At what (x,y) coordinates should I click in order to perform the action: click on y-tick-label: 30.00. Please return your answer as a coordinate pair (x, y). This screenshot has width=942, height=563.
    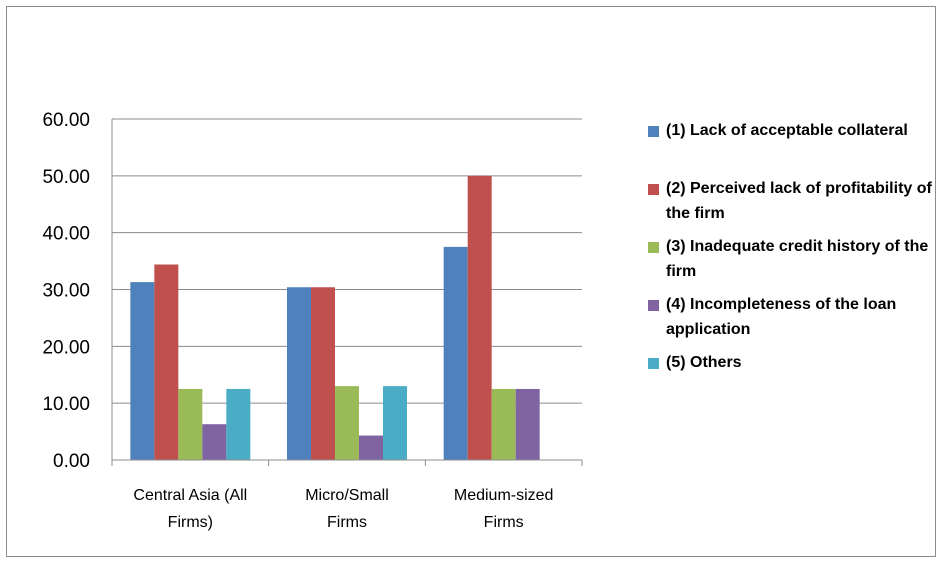
    Looking at the image, I should click on (66, 291).